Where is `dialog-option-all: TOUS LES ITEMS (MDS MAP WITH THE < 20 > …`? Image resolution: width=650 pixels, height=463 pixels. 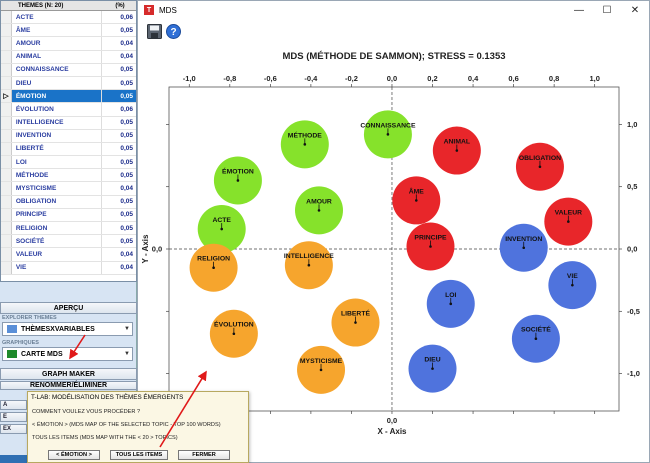
dialog-option-all: TOUS LES ITEMS (MDS MAP WITH THE < 20 > … is located at coordinates (105, 438).